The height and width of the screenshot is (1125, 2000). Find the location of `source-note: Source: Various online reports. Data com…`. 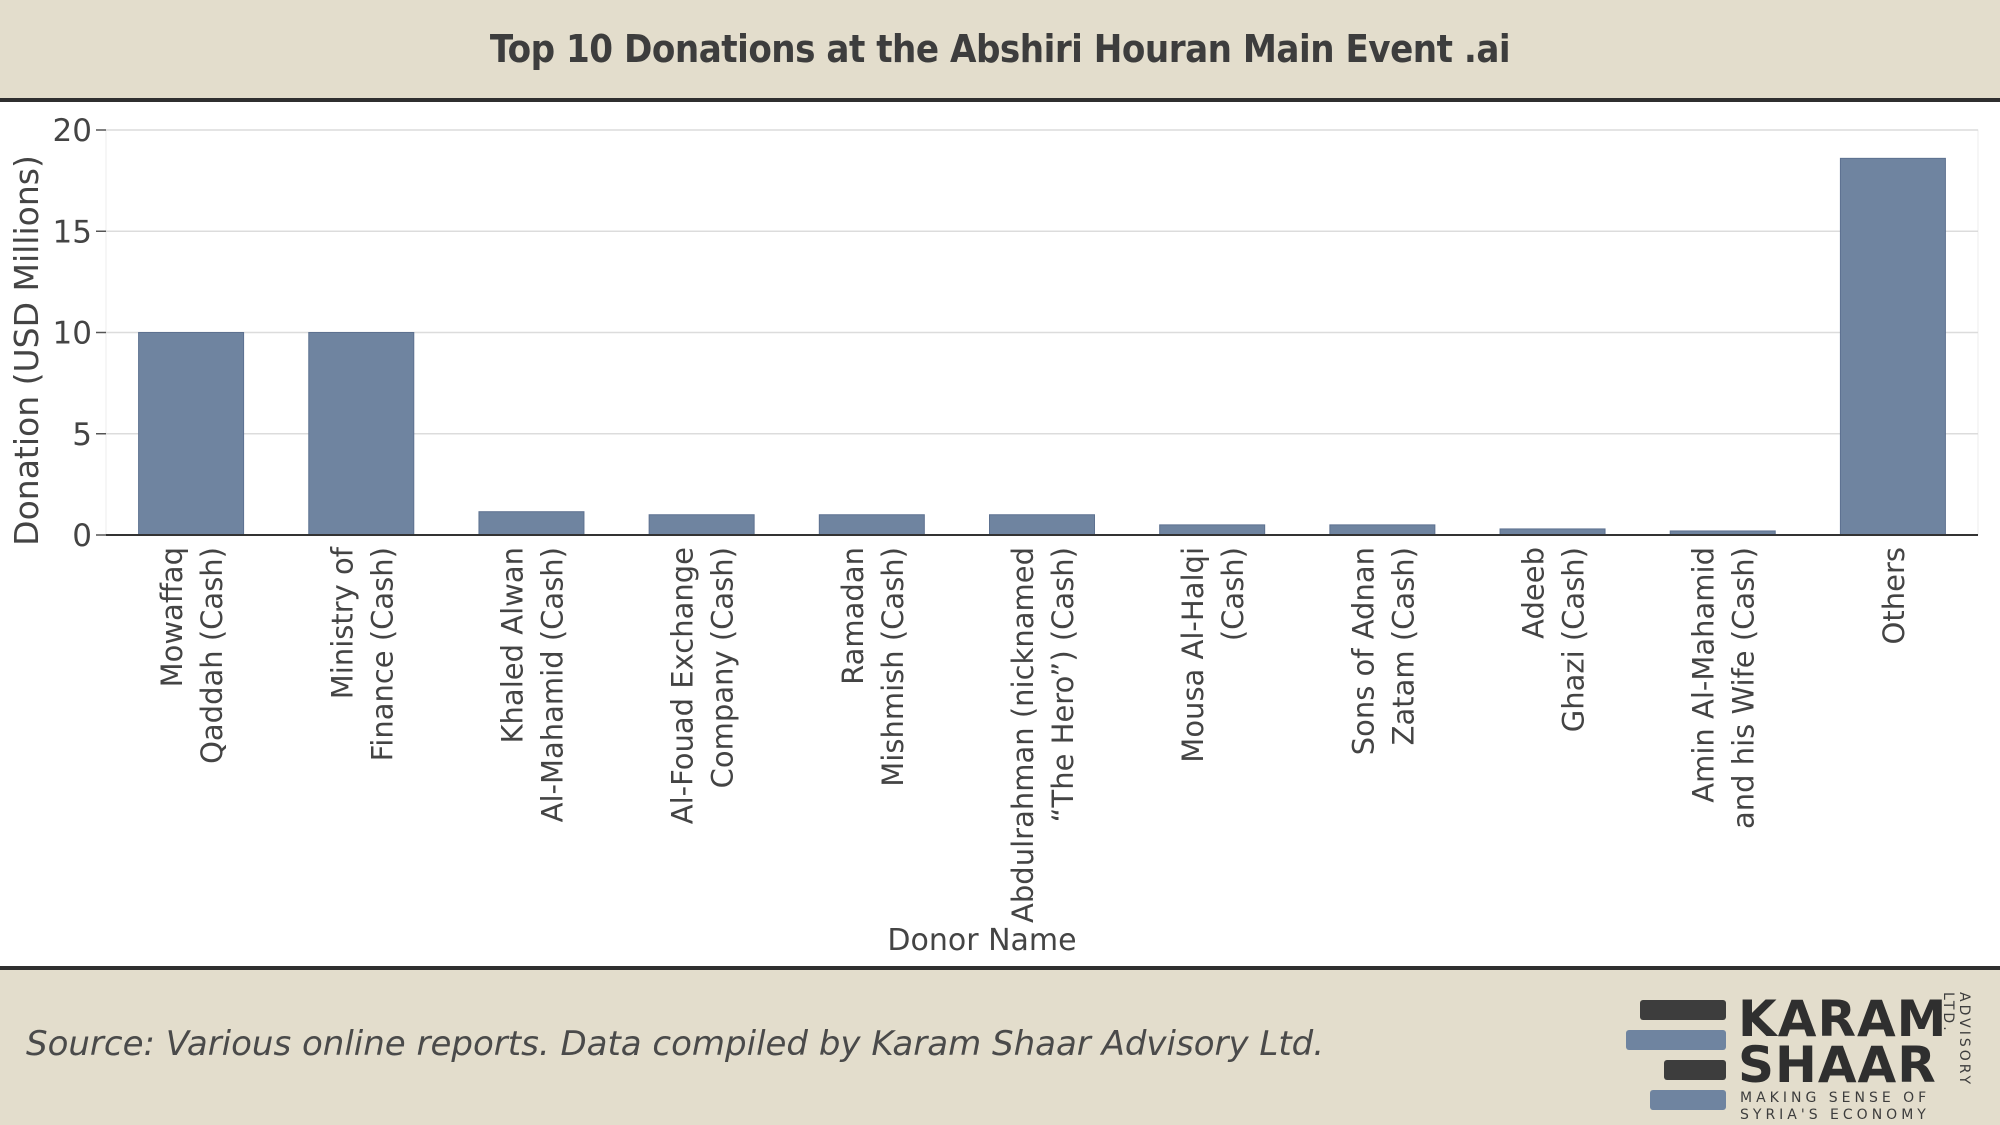

source-note: Source: Various online reports. Data com… is located at coordinates (675, 1044).